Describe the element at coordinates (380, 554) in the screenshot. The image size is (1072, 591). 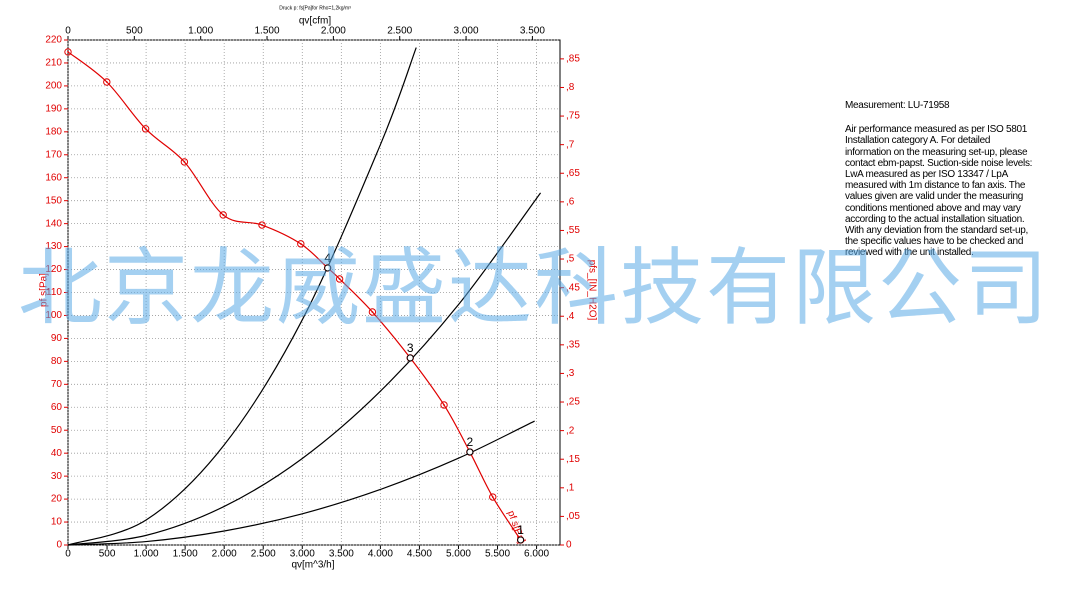
I see `x-tick-label: 4.000` at that location.